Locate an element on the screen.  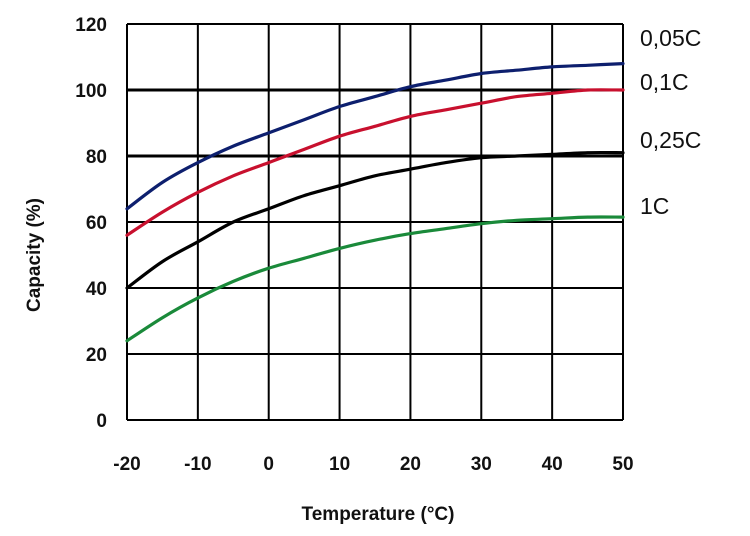
y-tick-label: 40 is located at coordinates (96, 289).